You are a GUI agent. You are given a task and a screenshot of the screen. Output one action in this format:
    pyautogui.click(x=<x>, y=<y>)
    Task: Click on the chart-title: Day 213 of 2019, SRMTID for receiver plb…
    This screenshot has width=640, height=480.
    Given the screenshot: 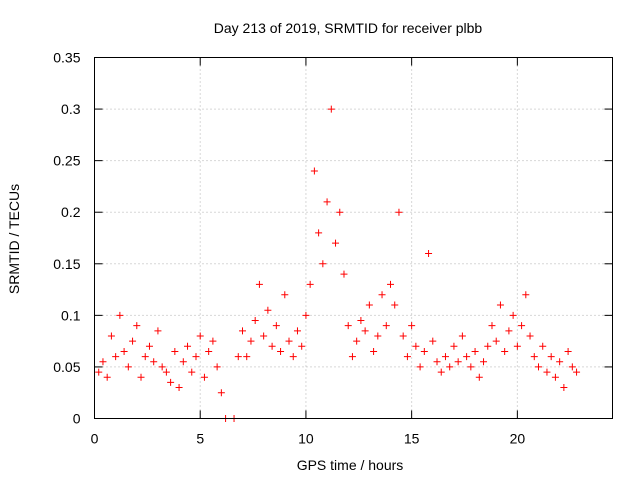 What is the action you would take?
    pyautogui.click(x=348, y=28)
    